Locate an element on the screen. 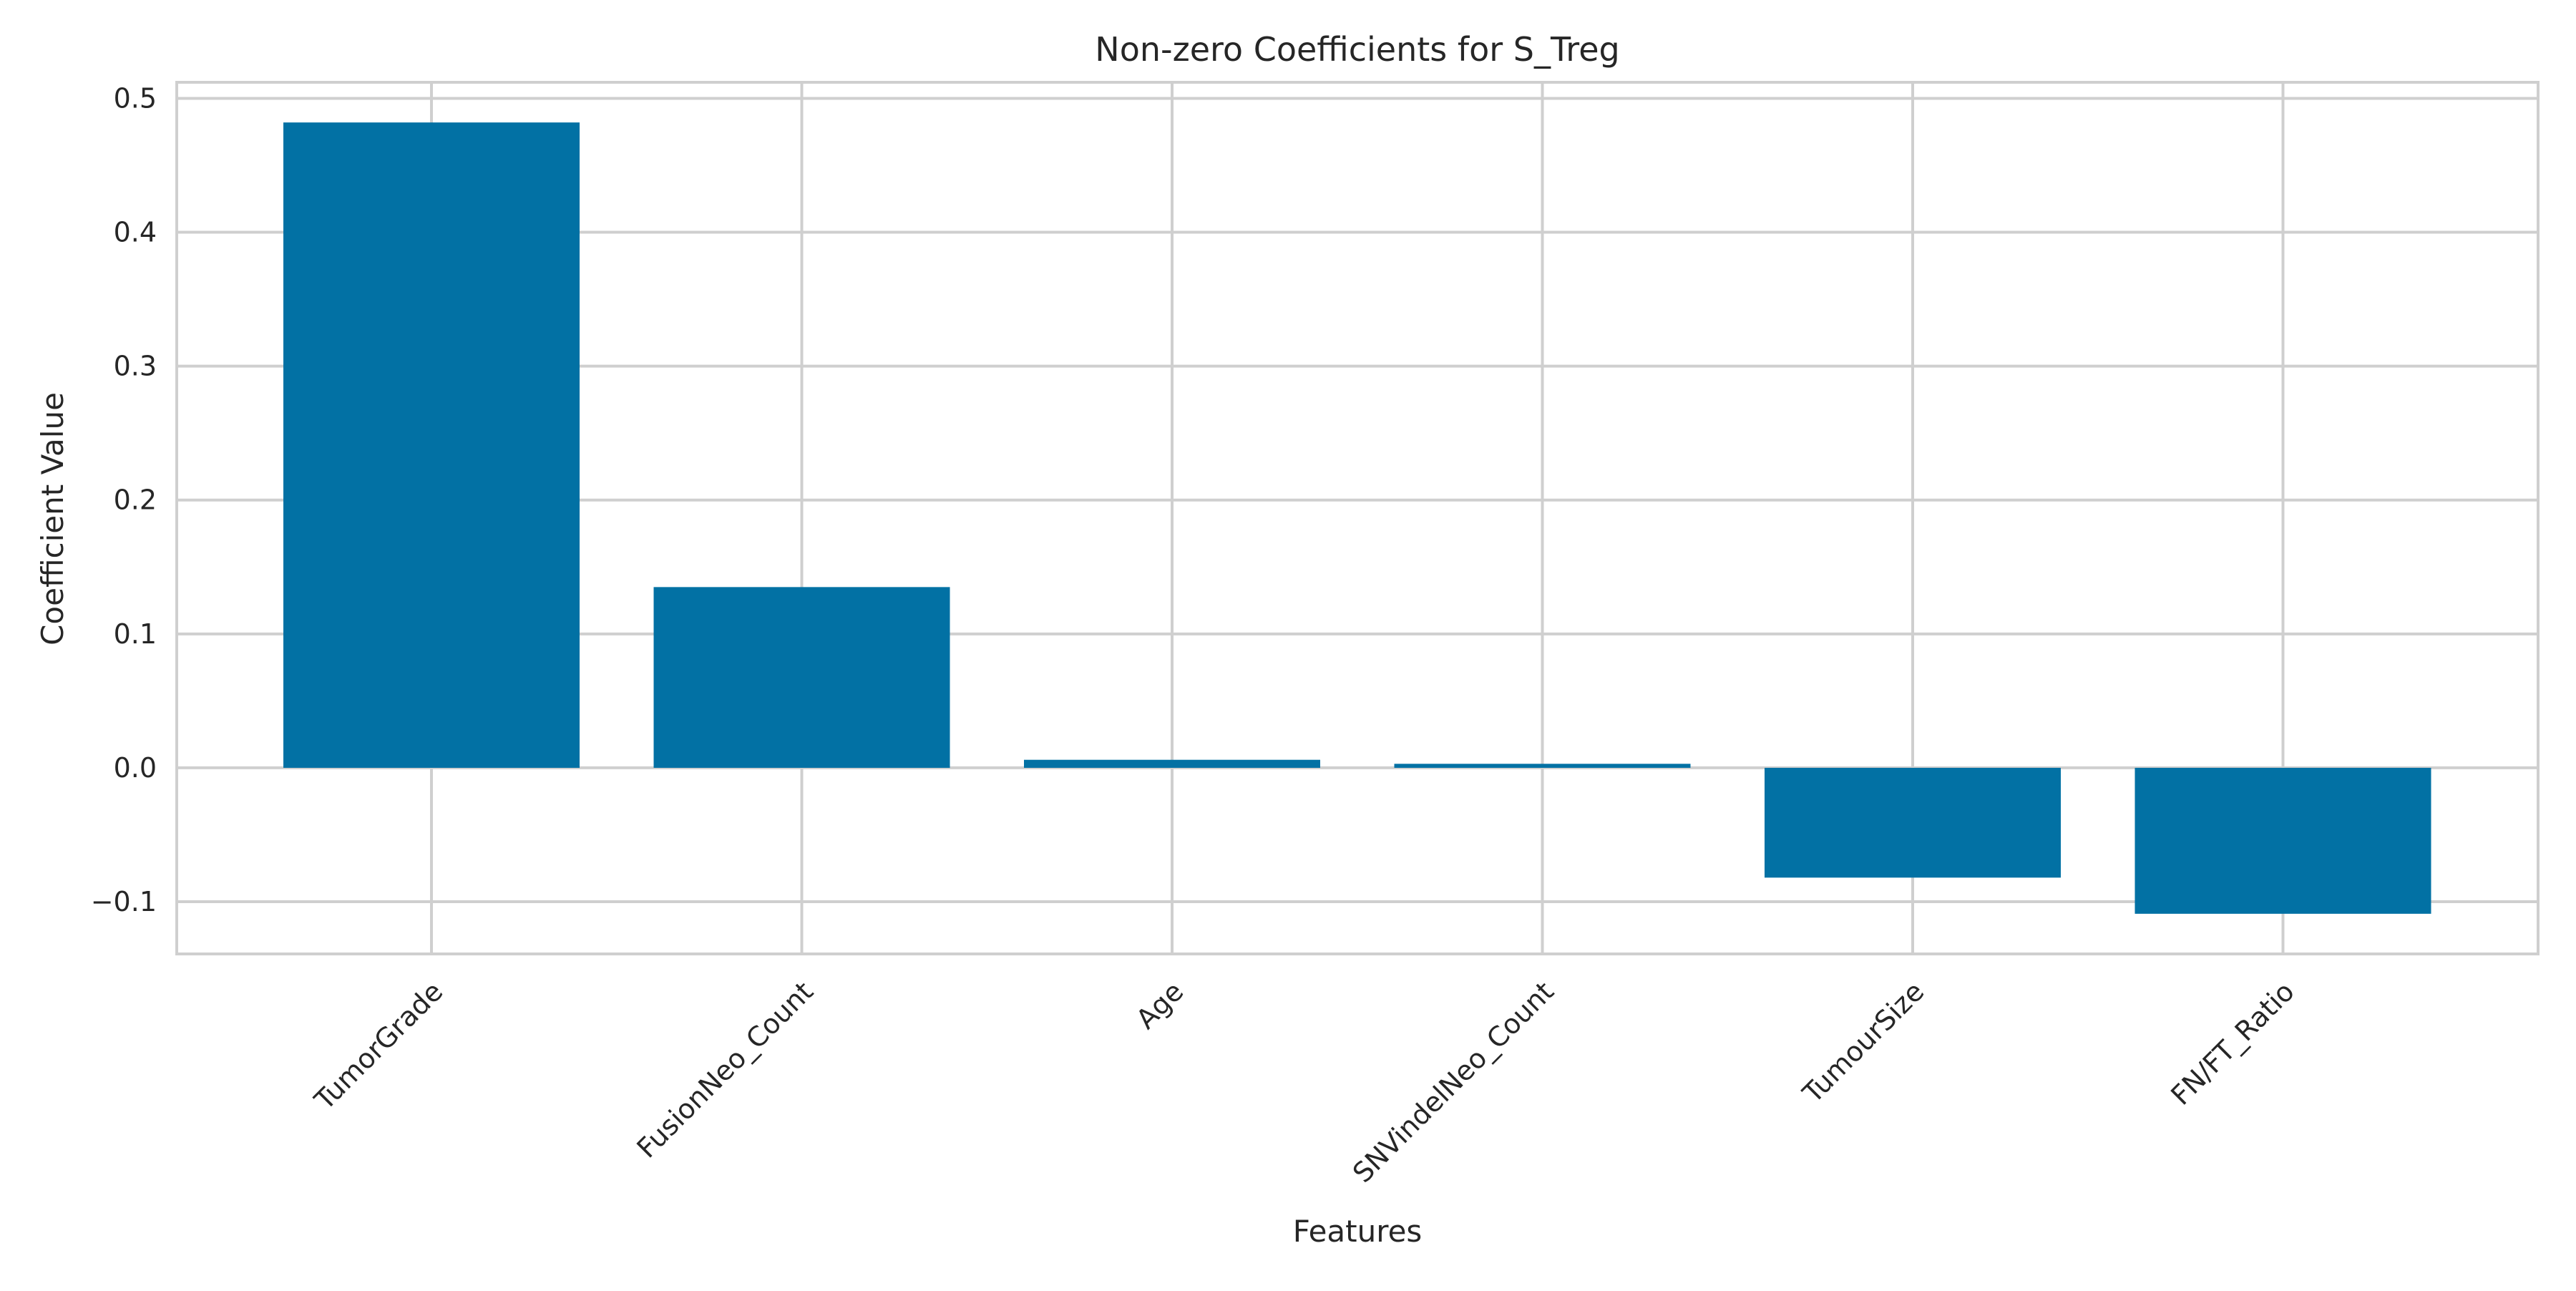 The image size is (2576, 1291). x-tick-label: SNVindelNeo_Count is located at coordinates (1453, 1082).